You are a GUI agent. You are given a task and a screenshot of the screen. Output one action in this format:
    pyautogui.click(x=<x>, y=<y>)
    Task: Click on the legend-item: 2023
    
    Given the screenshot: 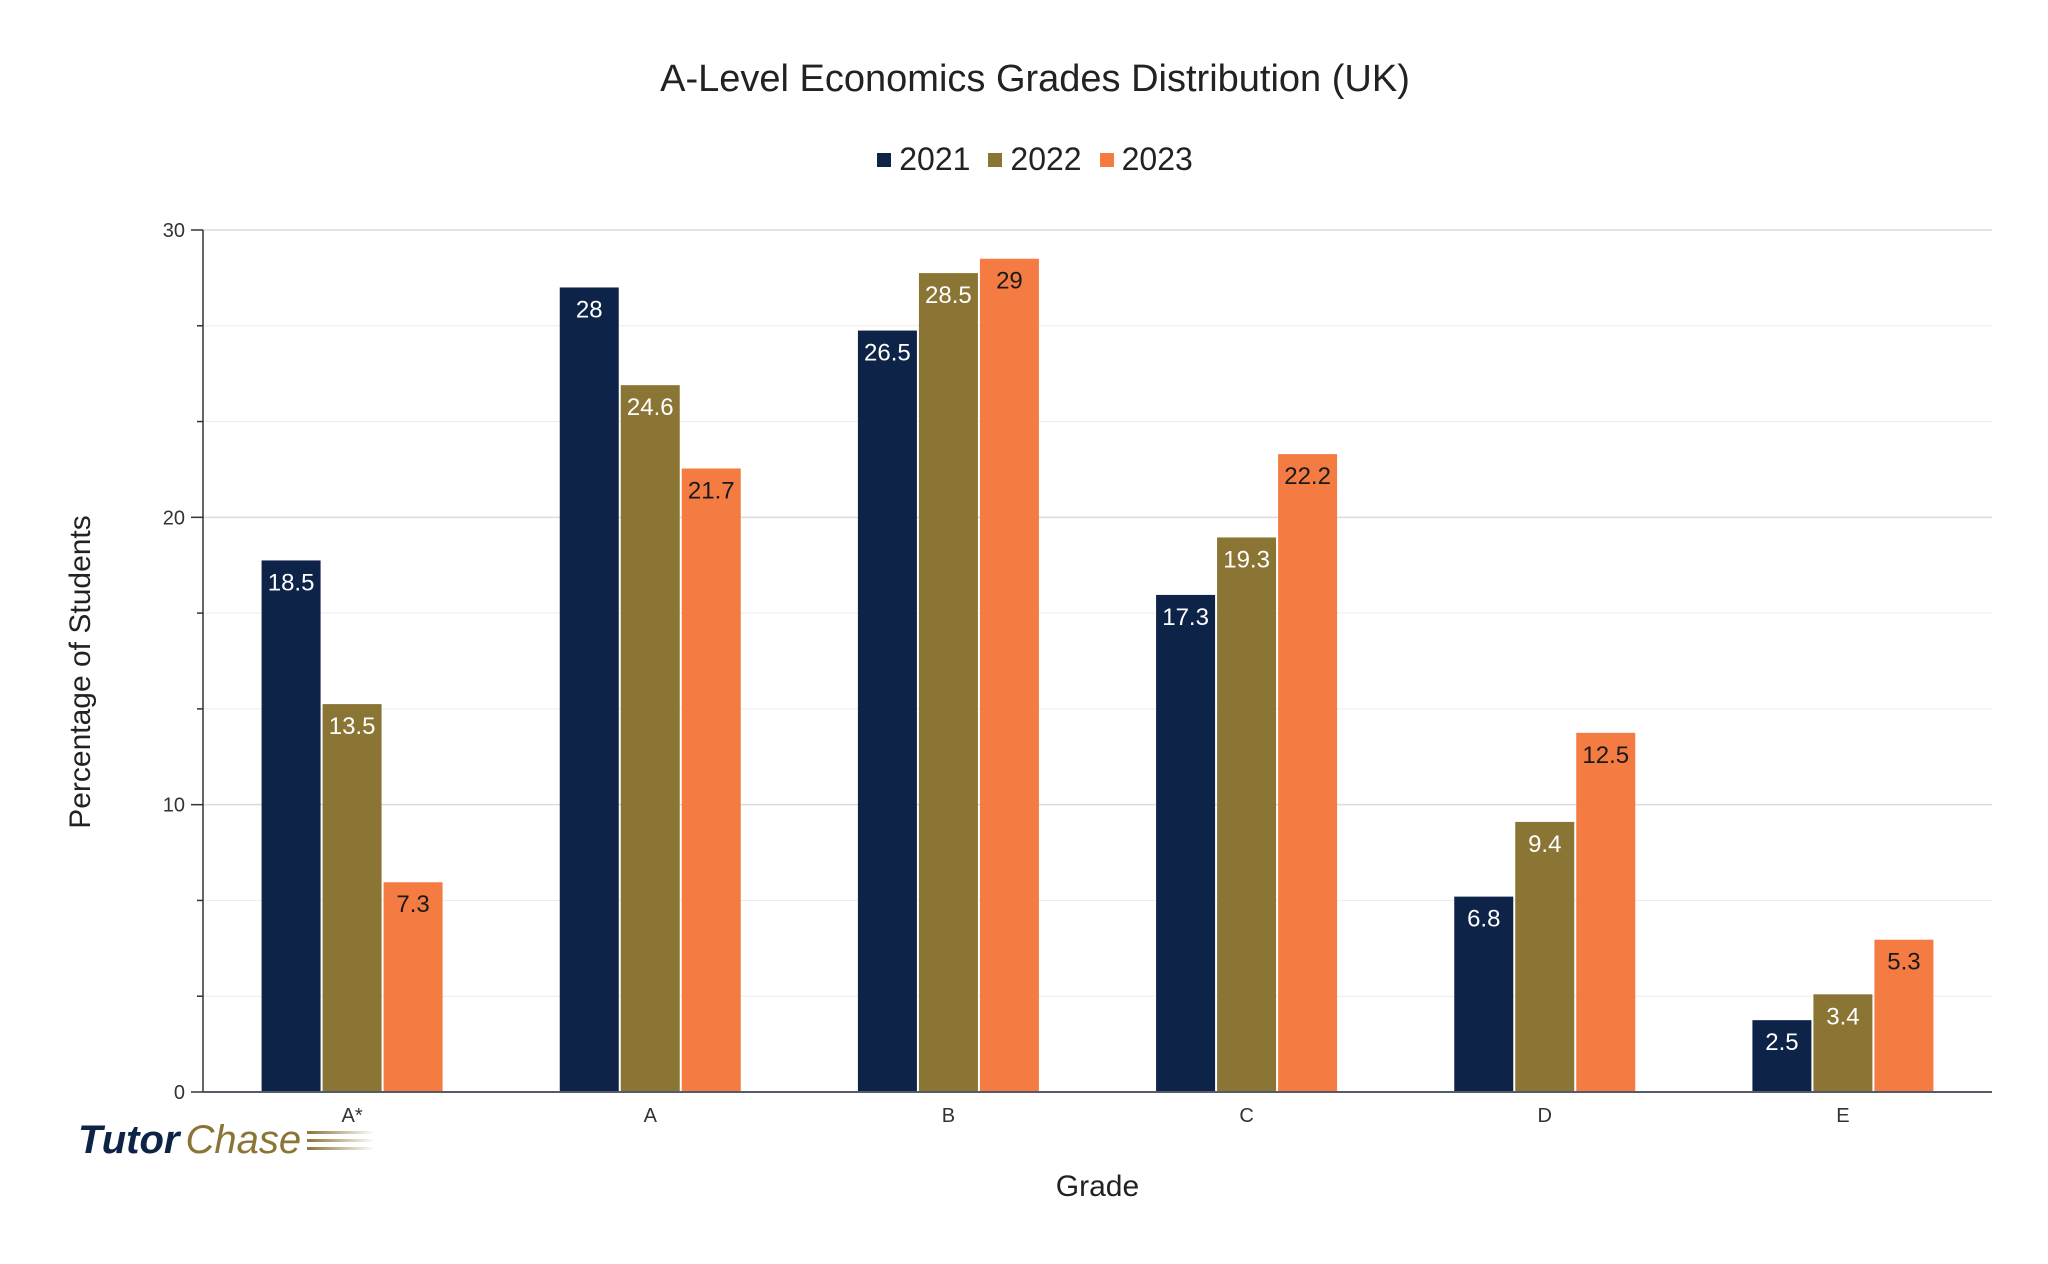 What is the action you would take?
    pyautogui.click(x=1146, y=159)
    